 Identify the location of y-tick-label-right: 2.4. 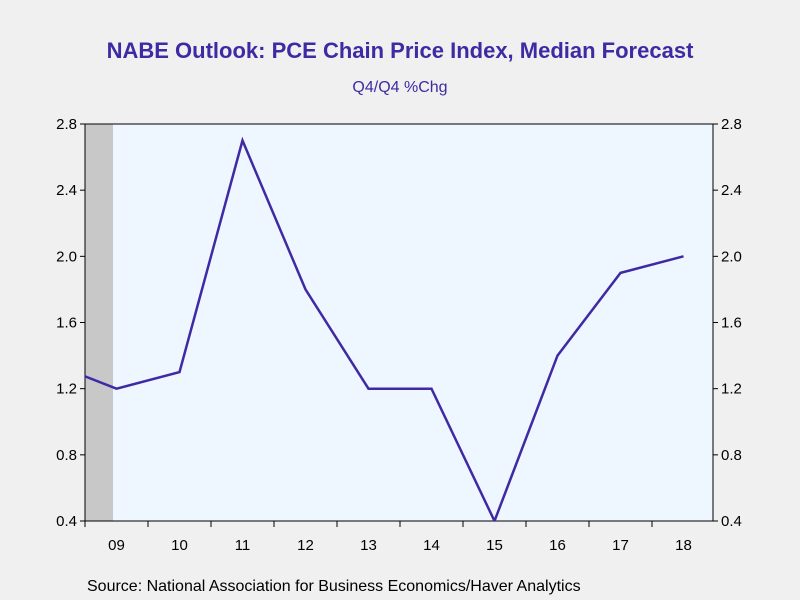
(731, 190).